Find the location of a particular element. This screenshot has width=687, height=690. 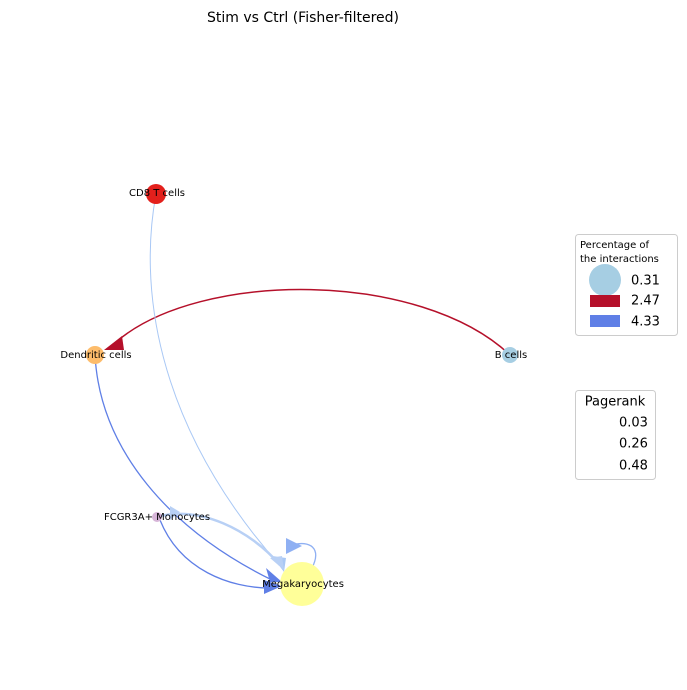

legend-label: 0.26 is located at coordinates (633, 444).